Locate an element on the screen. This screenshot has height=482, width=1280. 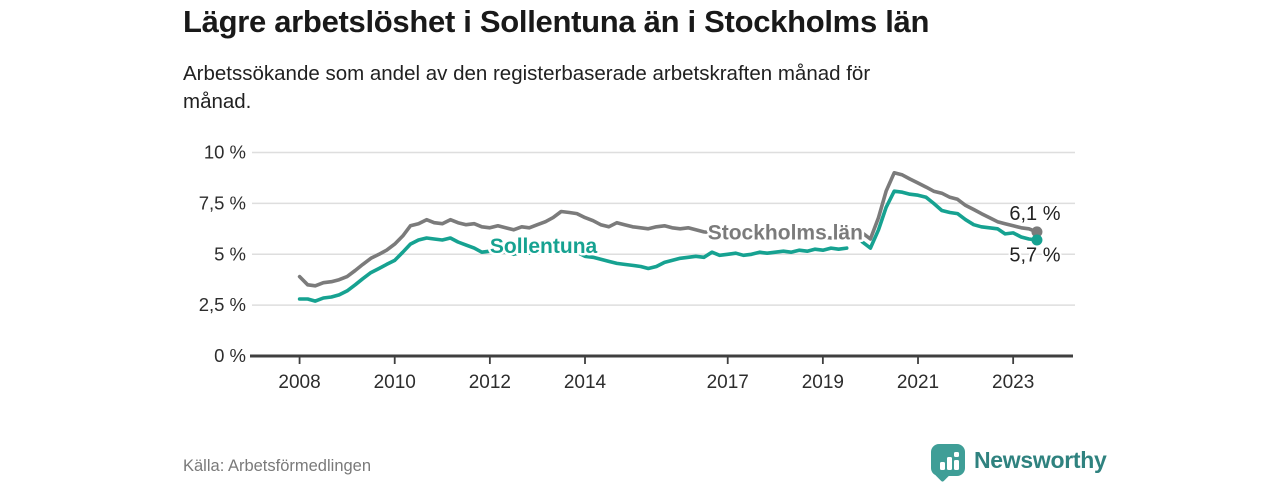
x-axis-tick-label: 2014 is located at coordinates (585, 382).